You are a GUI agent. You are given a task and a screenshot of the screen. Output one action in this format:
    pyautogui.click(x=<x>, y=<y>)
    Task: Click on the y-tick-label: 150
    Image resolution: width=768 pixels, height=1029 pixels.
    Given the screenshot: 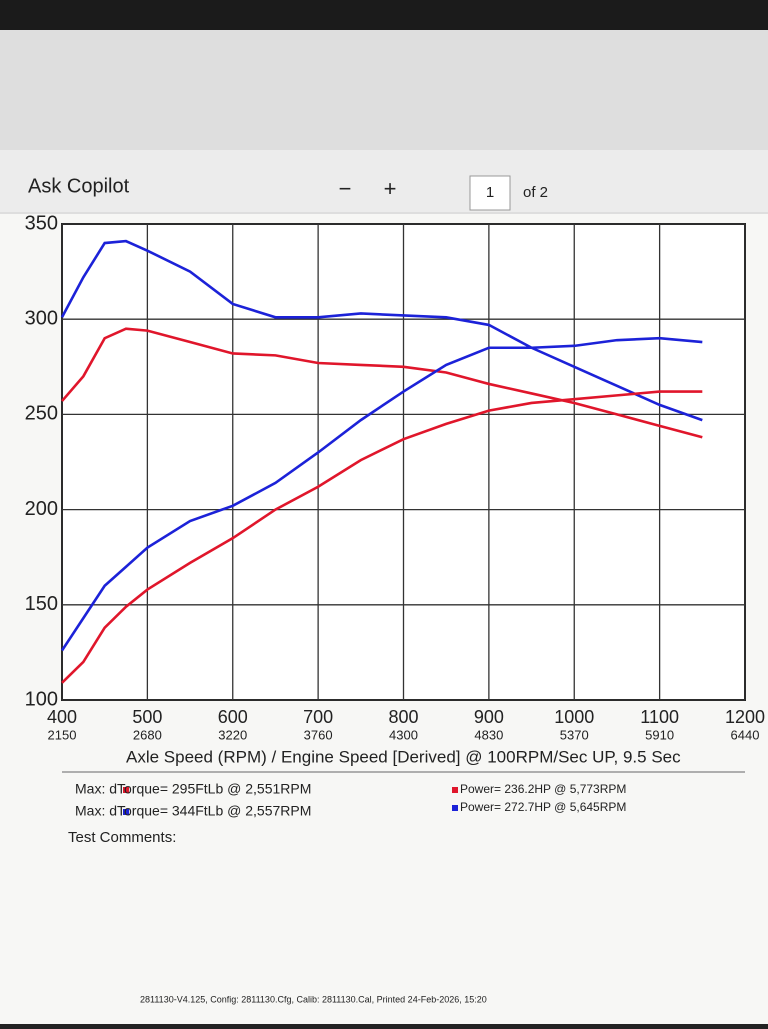 What is the action you would take?
    pyautogui.click(x=41, y=604)
    